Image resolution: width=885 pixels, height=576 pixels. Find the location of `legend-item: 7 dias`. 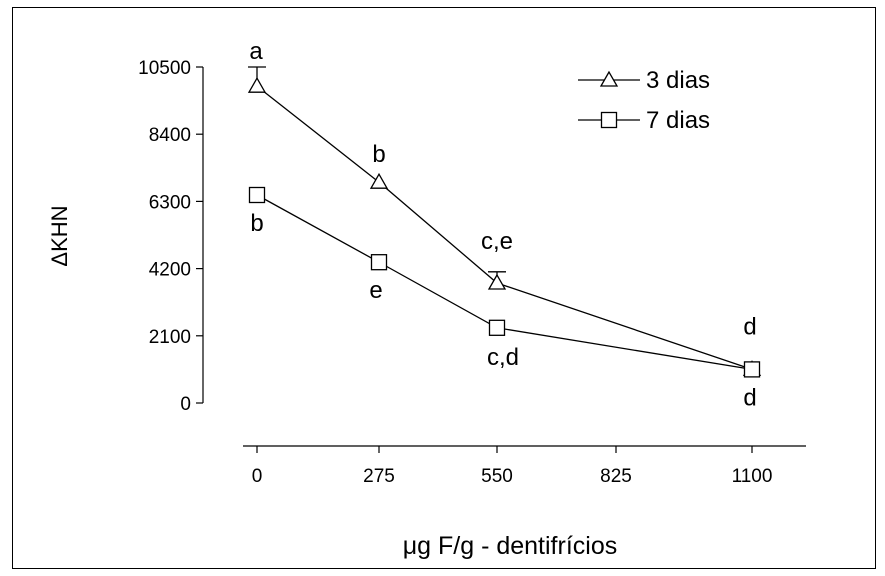

legend-item: 7 dias is located at coordinates (644, 120).